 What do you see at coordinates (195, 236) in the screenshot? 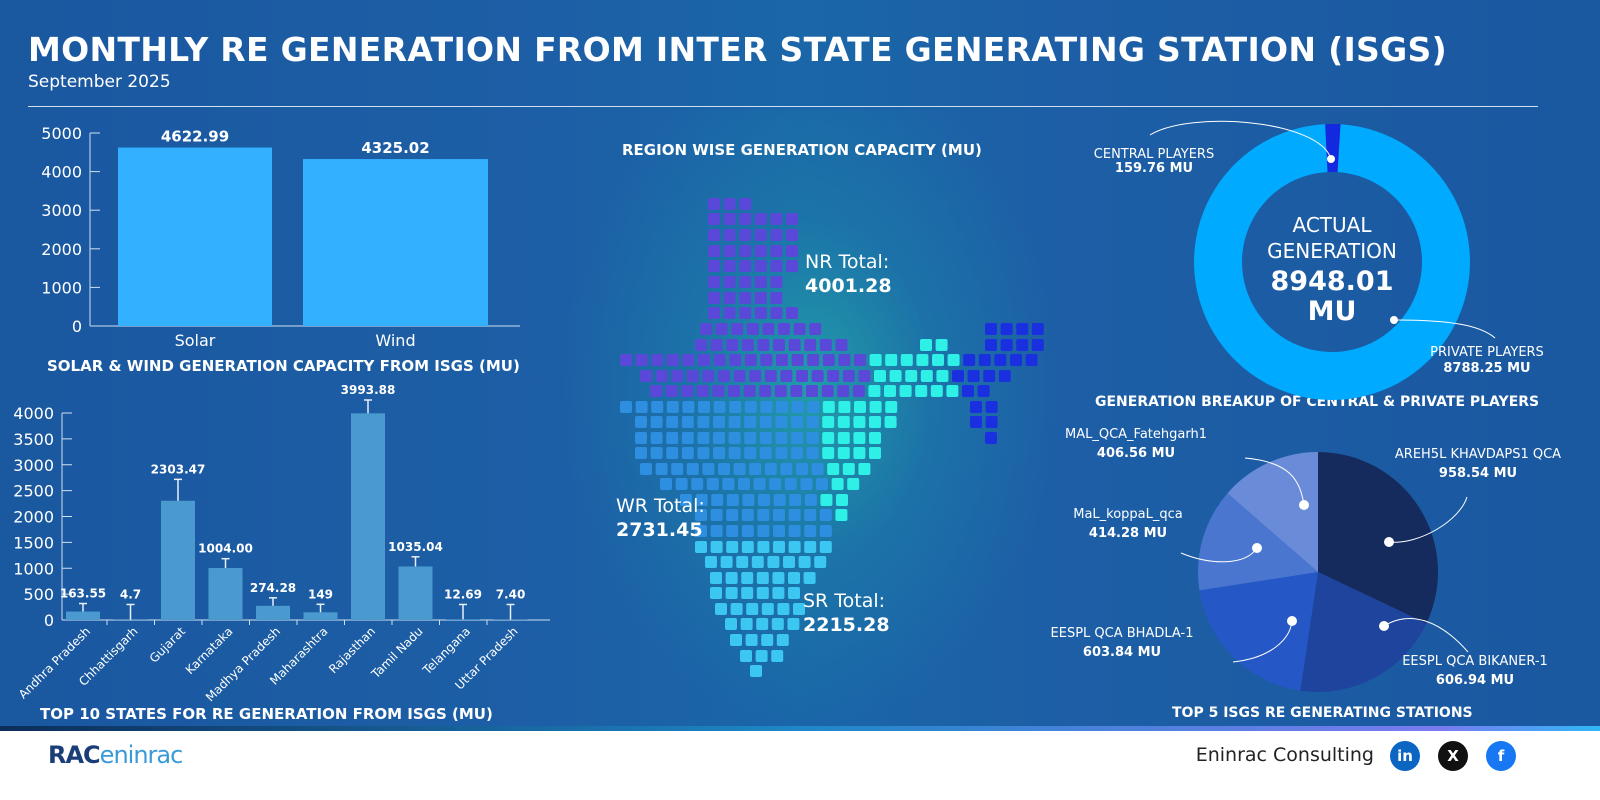
I see `bar-solar` at bounding box center [195, 236].